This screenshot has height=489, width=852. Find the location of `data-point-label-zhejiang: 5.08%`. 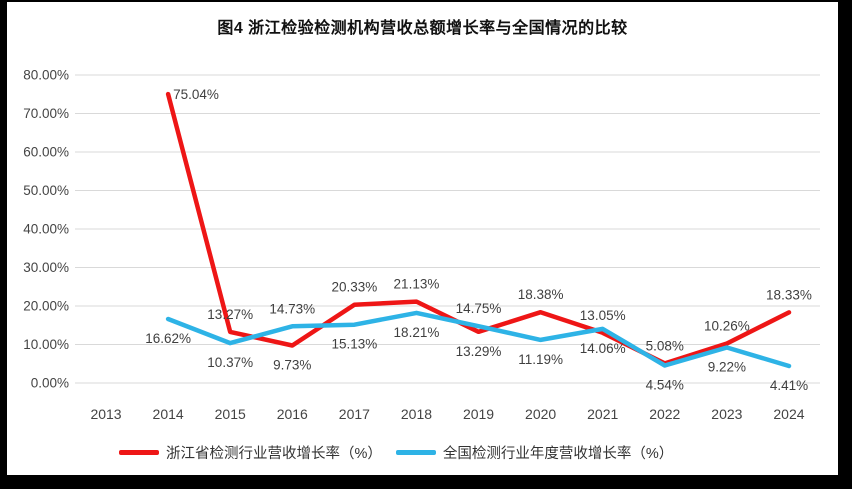

data-point-label-zhejiang: 5.08% is located at coordinates (665, 345).